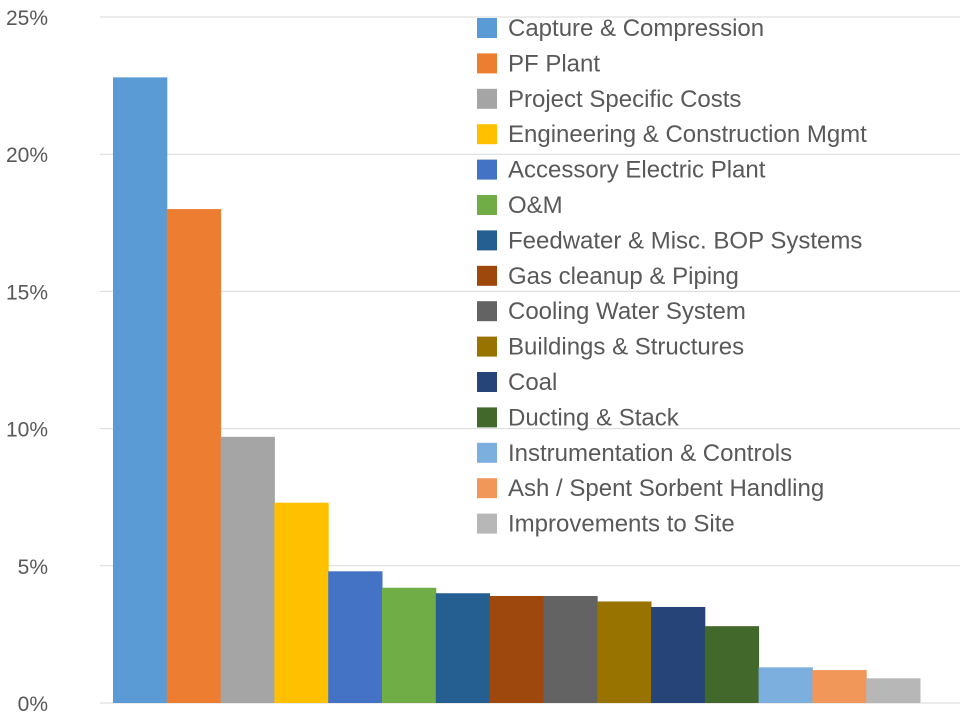  I want to click on y-tick-label: 20%, so click(27, 155).